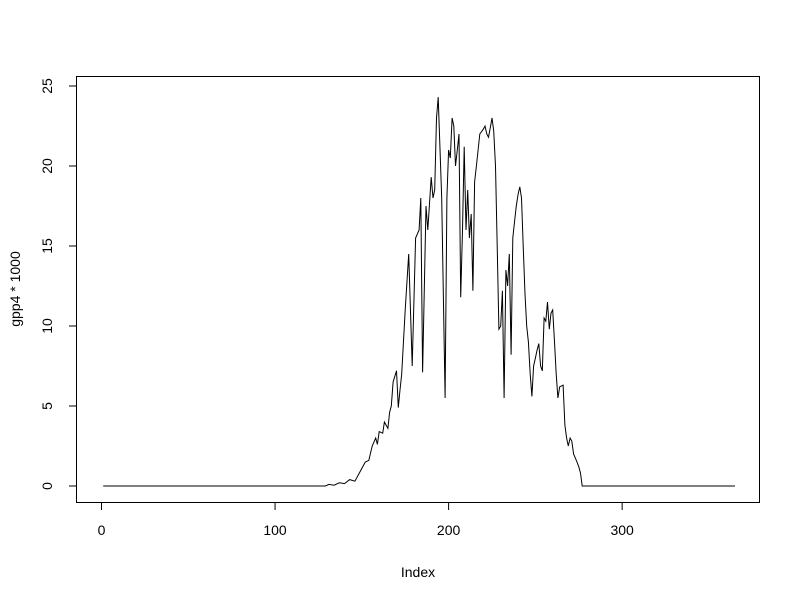 The image size is (800, 605). What do you see at coordinates (47, 246) in the screenshot?
I see `y-tick-label: 15` at bounding box center [47, 246].